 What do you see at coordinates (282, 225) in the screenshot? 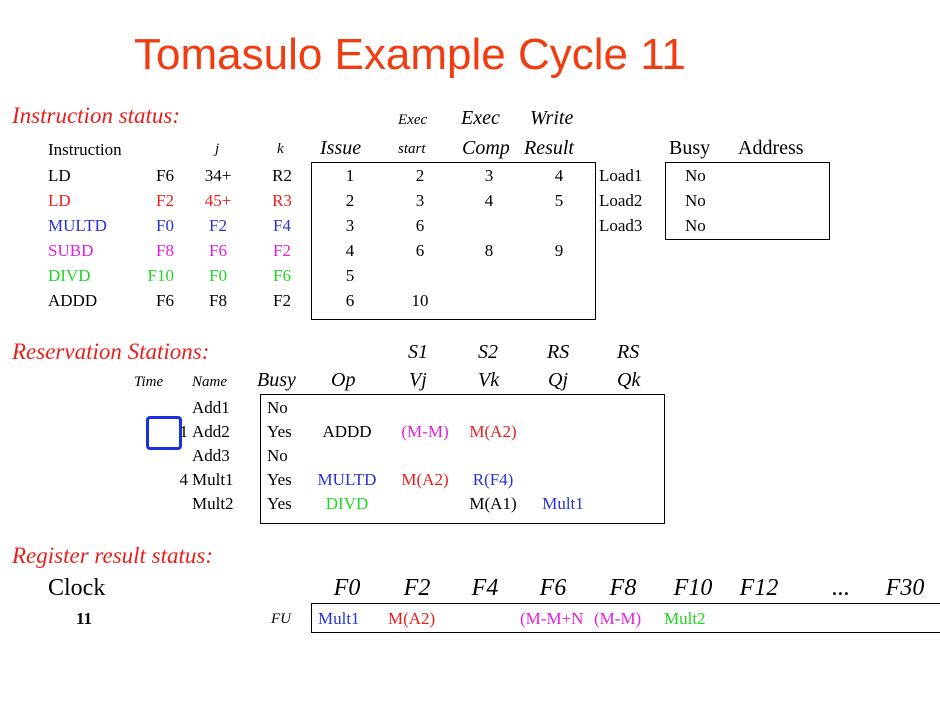
I see `instr-k: F4` at bounding box center [282, 225].